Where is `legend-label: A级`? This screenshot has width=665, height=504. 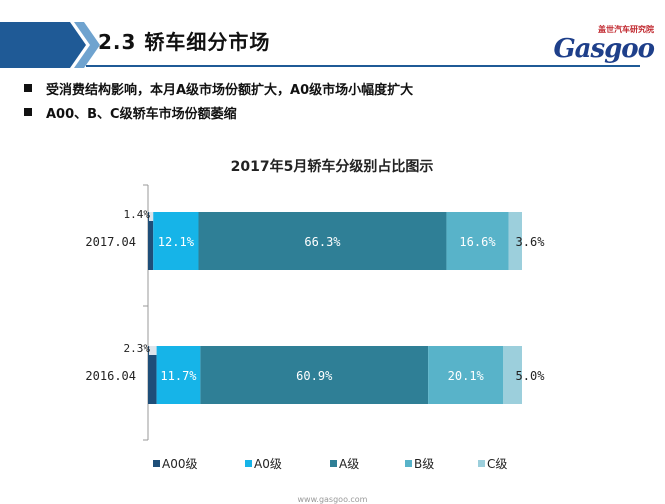 legend-label: A级 is located at coordinates (349, 464).